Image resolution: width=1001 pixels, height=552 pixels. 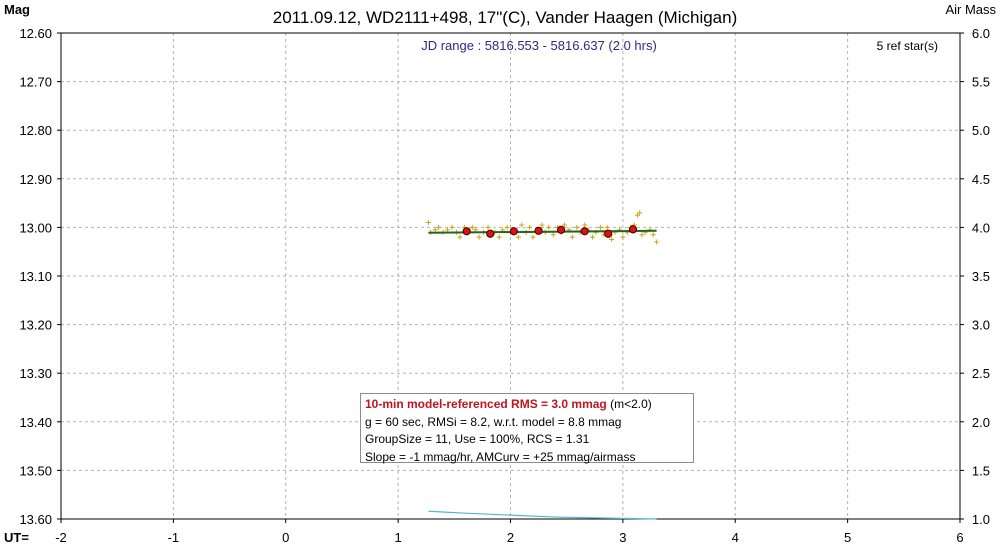 What do you see at coordinates (35, 325) in the screenshot?
I see `y-tick-label: 13.20` at bounding box center [35, 325].